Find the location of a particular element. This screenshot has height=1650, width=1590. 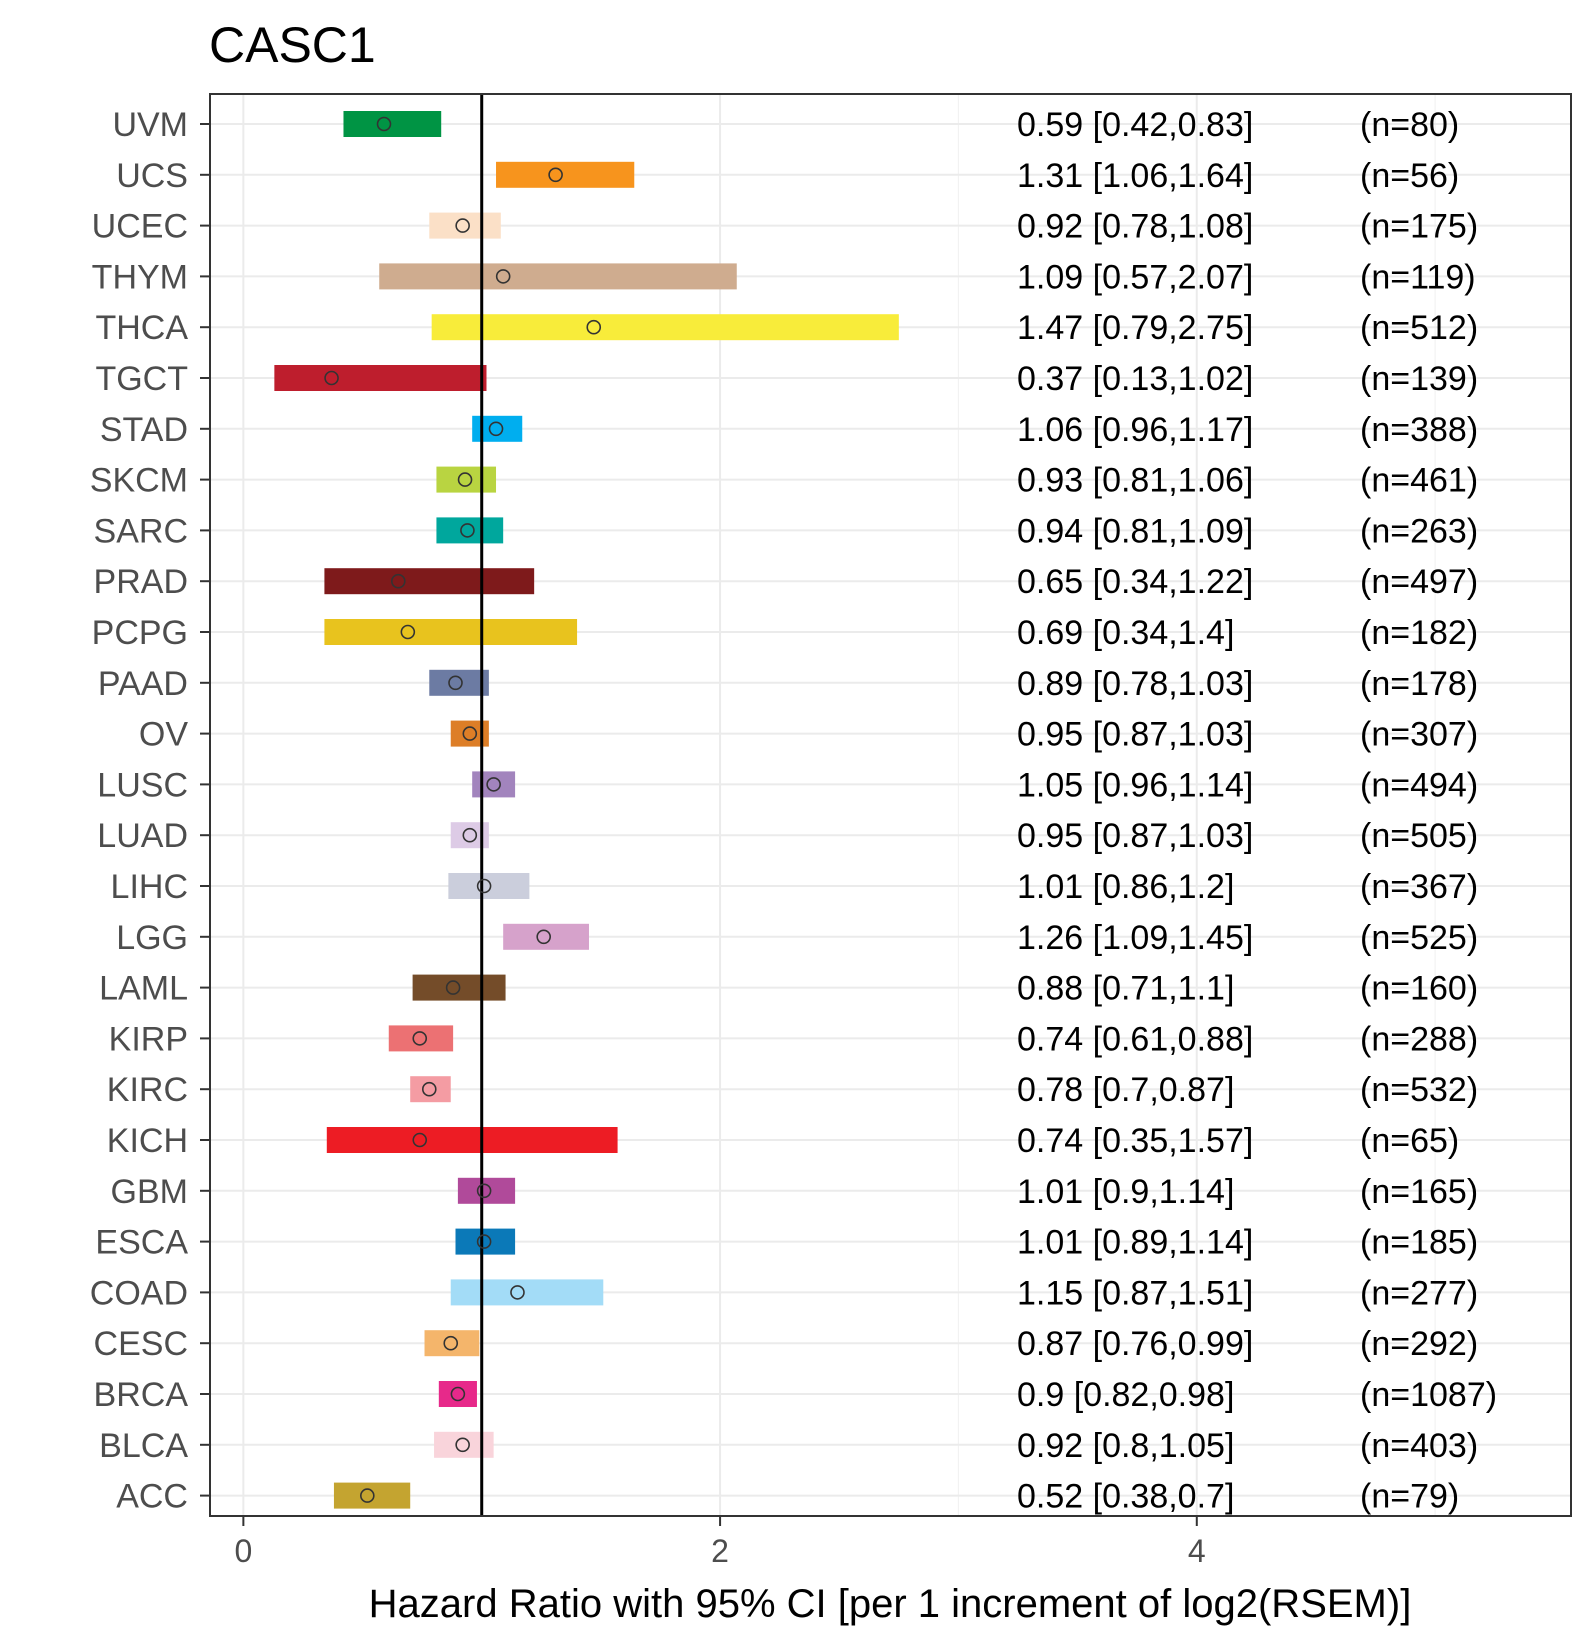

chart-title: CASC1 is located at coordinates (292, 45).